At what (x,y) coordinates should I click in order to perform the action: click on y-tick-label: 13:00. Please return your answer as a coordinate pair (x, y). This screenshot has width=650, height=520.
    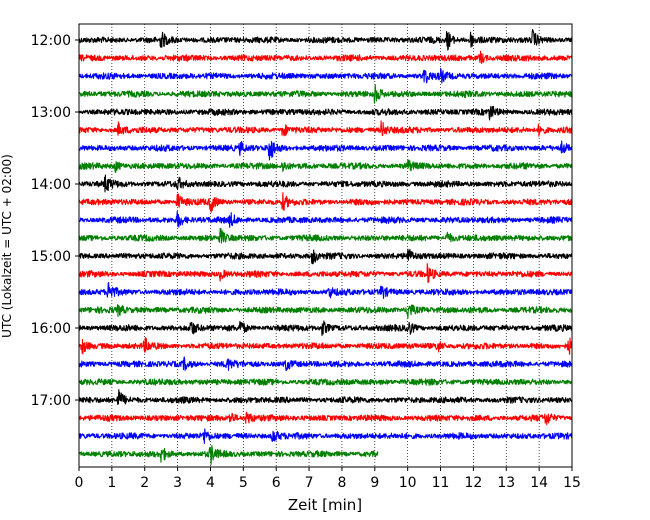
    Looking at the image, I should click on (51, 113).